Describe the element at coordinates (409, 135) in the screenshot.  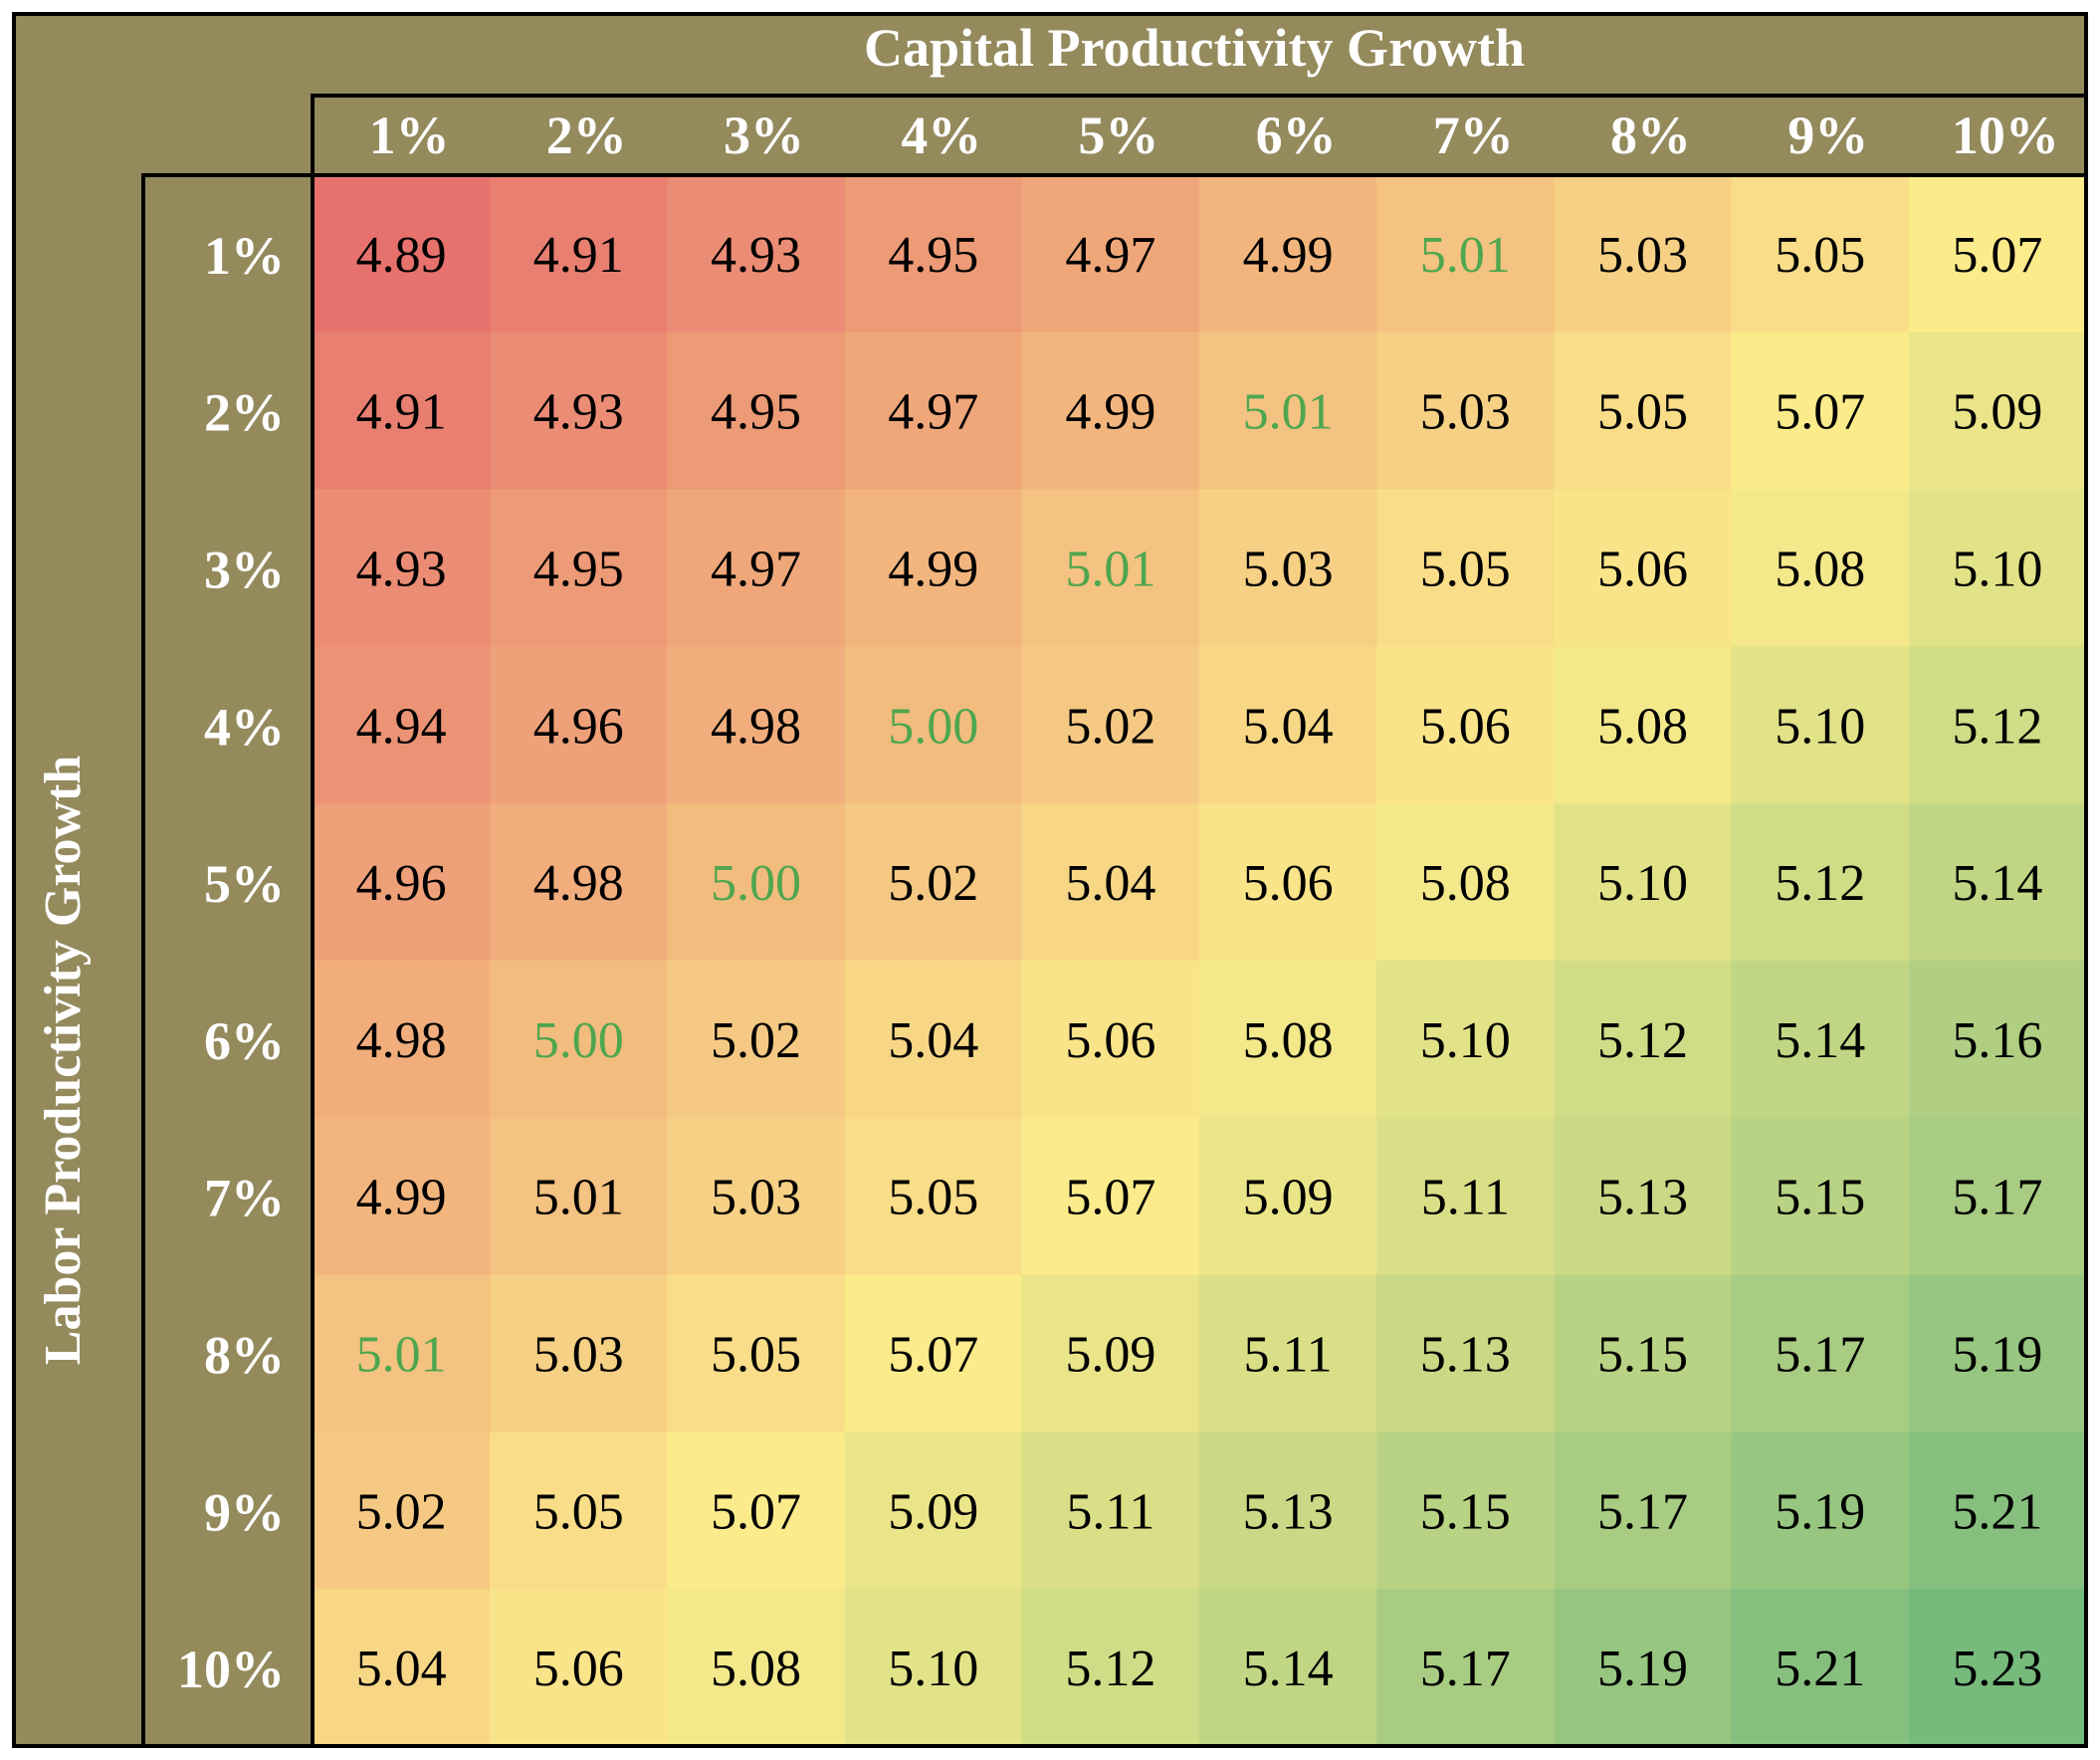
I see `column-header-label: 1%` at that location.